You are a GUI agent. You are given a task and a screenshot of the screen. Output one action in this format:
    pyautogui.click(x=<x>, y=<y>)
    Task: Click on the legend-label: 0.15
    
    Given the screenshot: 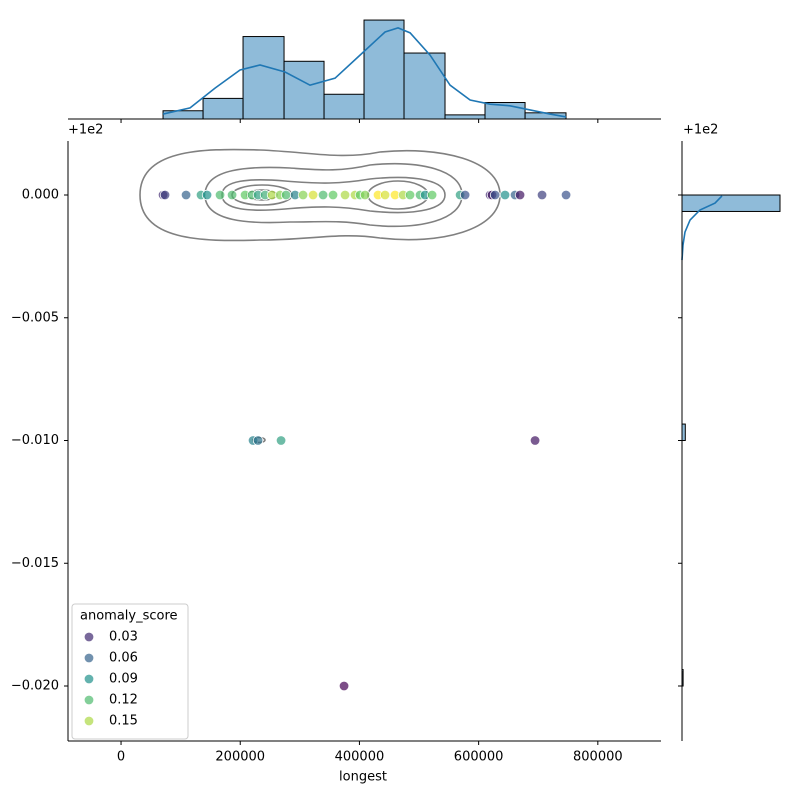 What is the action you would take?
    pyautogui.click(x=123, y=721)
    